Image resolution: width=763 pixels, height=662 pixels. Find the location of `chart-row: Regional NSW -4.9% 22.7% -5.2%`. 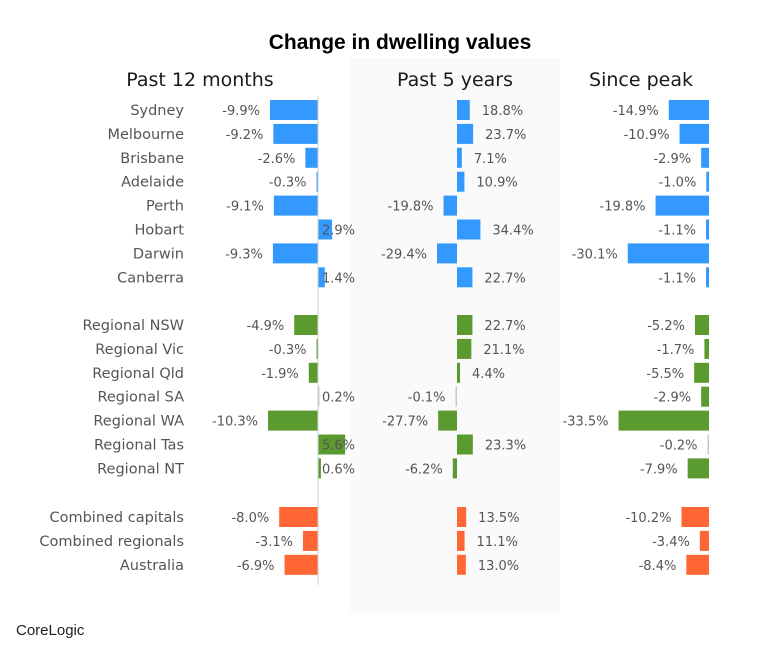

chart-row: Regional NSW -4.9% 22.7% -5.2% is located at coordinates (395, 325).